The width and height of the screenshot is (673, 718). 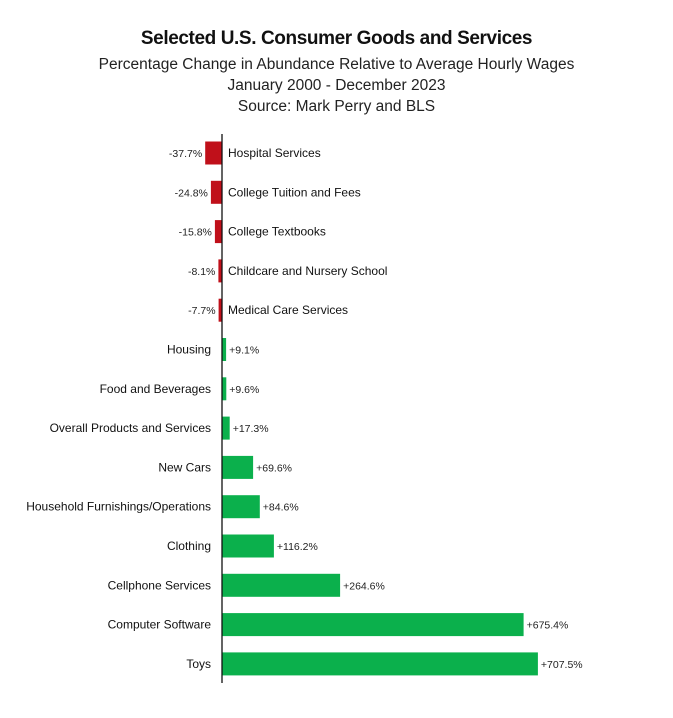 What do you see at coordinates (336, 85) in the screenshot?
I see `chart-date-range: January 2000 - December 2023` at bounding box center [336, 85].